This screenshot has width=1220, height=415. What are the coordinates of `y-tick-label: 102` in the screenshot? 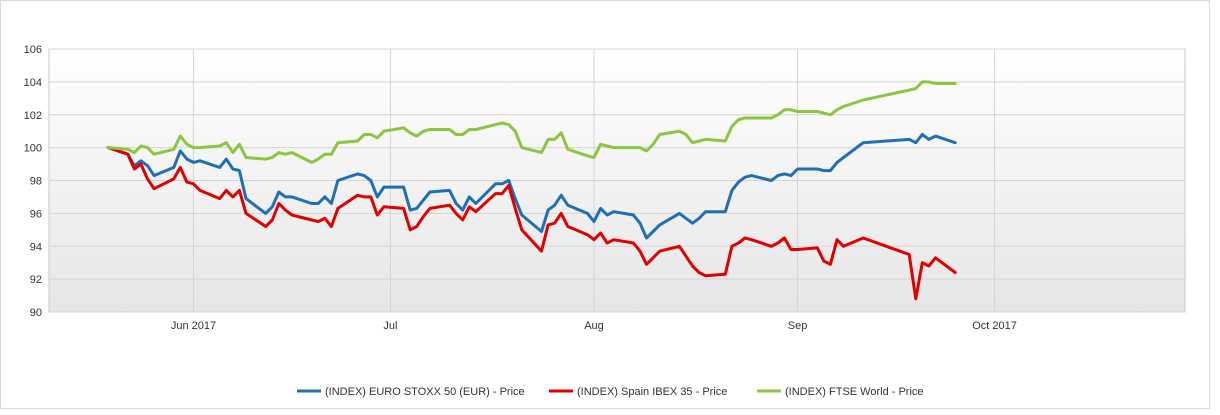 It's located at (33, 116).